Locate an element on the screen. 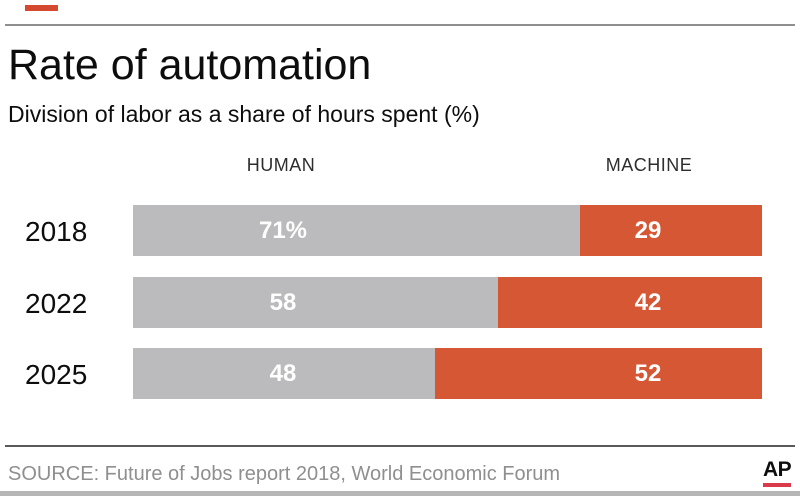 The width and height of the screenshot is (800, 496). ap-logo-text: AP is located at coordinates (777, 469).